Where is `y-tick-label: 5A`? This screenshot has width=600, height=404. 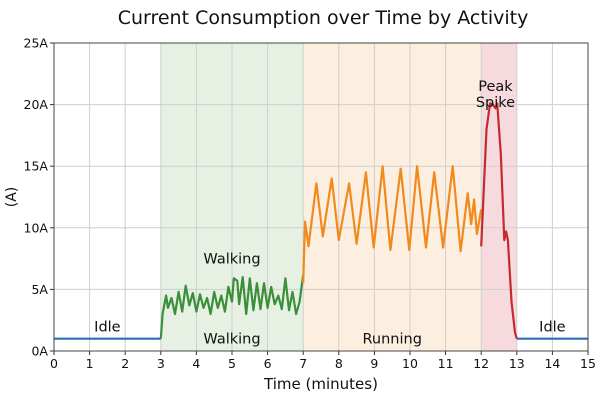
y-tick-label: 5A is located at coordinates (39, 289).